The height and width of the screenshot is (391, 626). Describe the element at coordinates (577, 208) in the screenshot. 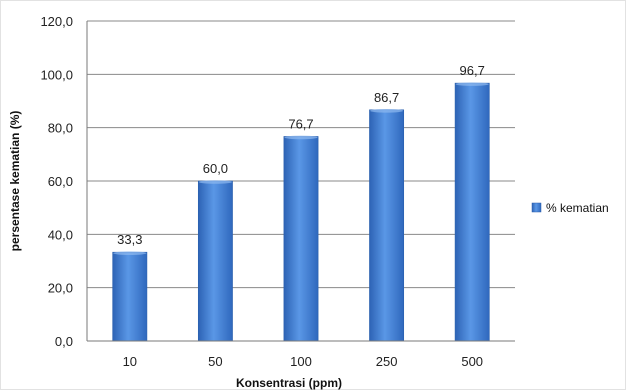

I see `legend-label: % kematian` at that location.